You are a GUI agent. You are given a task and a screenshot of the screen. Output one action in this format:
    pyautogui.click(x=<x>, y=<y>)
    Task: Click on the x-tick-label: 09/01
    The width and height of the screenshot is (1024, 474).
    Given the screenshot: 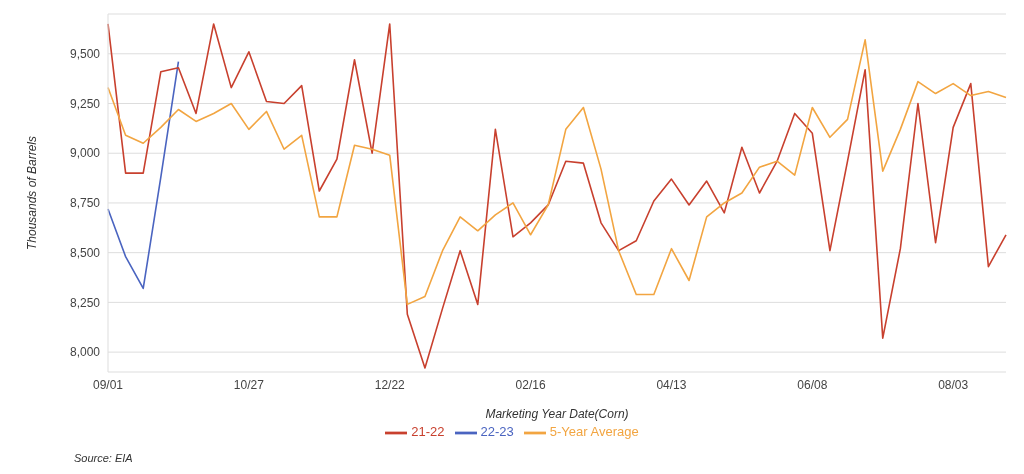 What is the action you would take?
    pyautogui.click(x=108, y=384)
    